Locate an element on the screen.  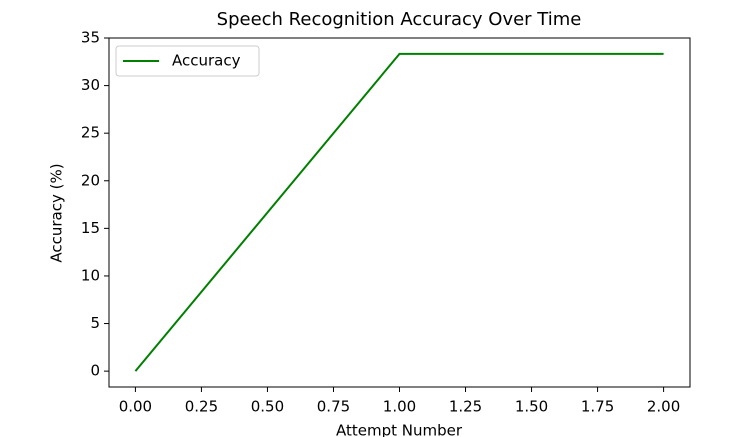
y-tick-label: 0 is located at coordinates (95, 371).